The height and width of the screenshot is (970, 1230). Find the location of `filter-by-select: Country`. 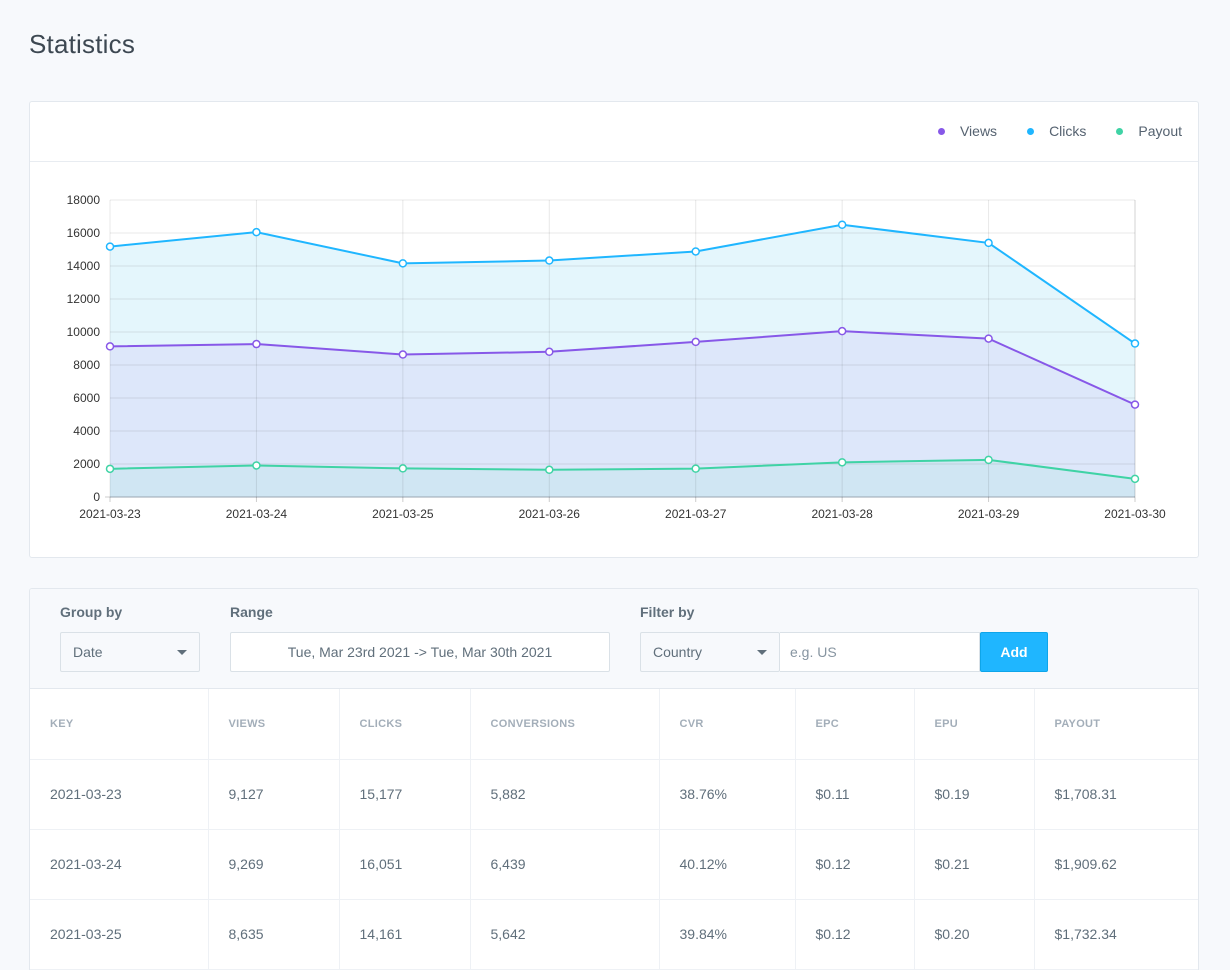

filter-by-select: Country is located at coordinates (710, 652).